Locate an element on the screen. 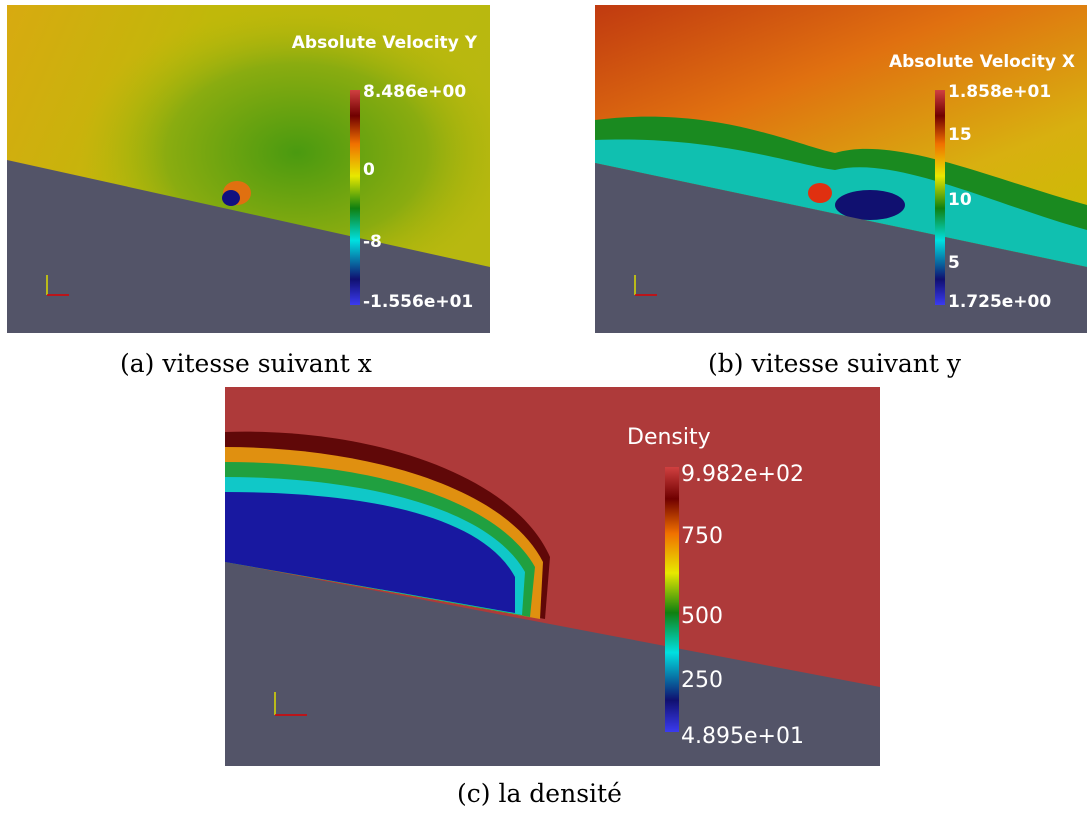  legend-title: Absolute Velocity Y is located at coordinates (385, 43).